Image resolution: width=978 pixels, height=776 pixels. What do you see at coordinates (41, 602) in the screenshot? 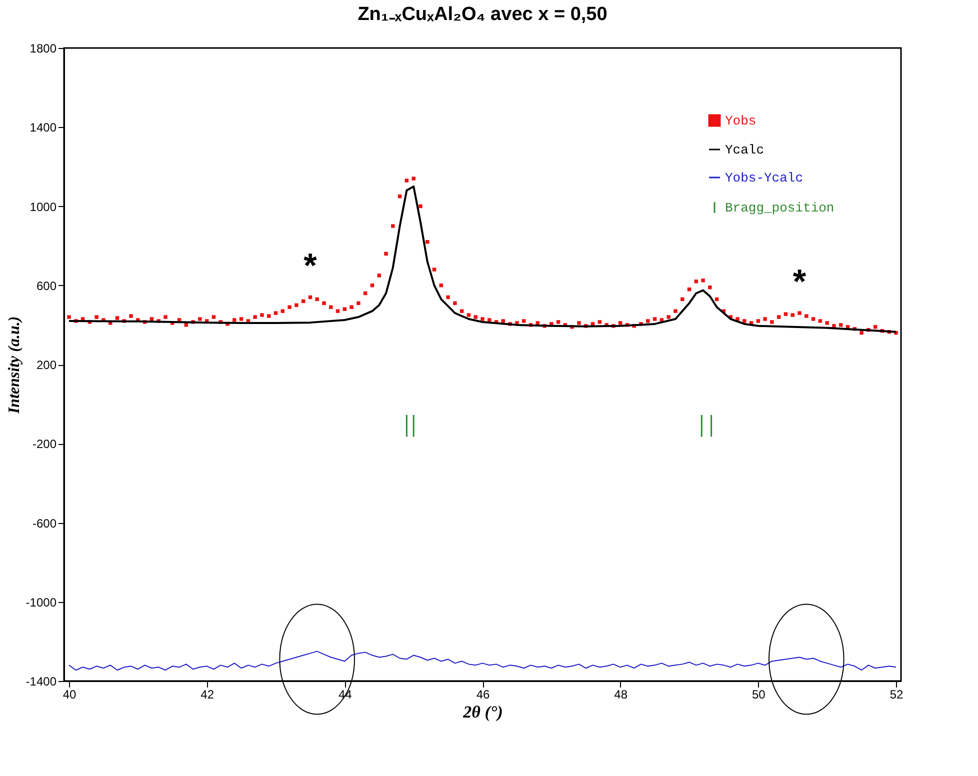
I see `y-tick-label: -1000` at bounding box center [41, 602].